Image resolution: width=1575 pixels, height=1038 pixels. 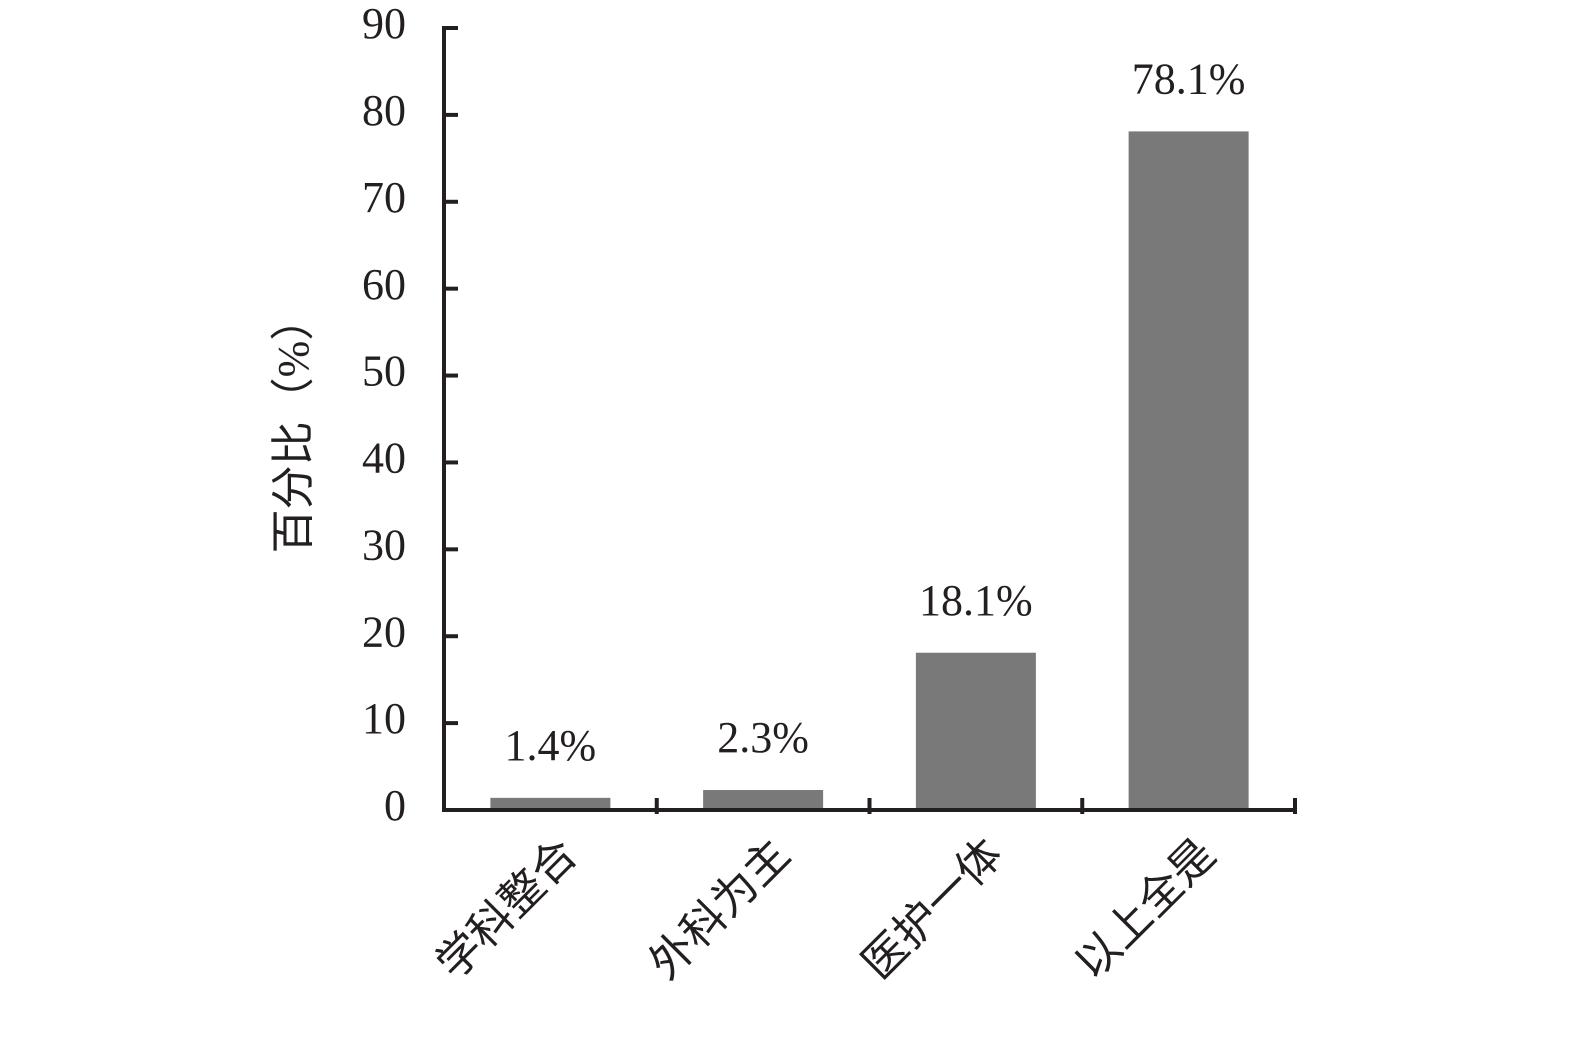 I want to click on x-tick-label: 医护一体, so click(x=932, y=909).